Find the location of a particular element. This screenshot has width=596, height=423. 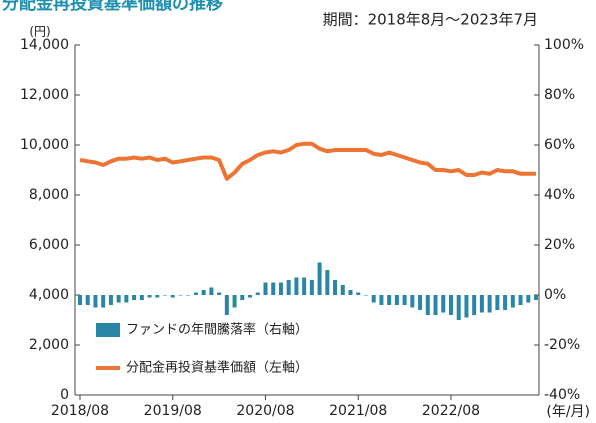

legend-label: 分配金再投資基準価額（左軸） is located at coordinates (217, 368).